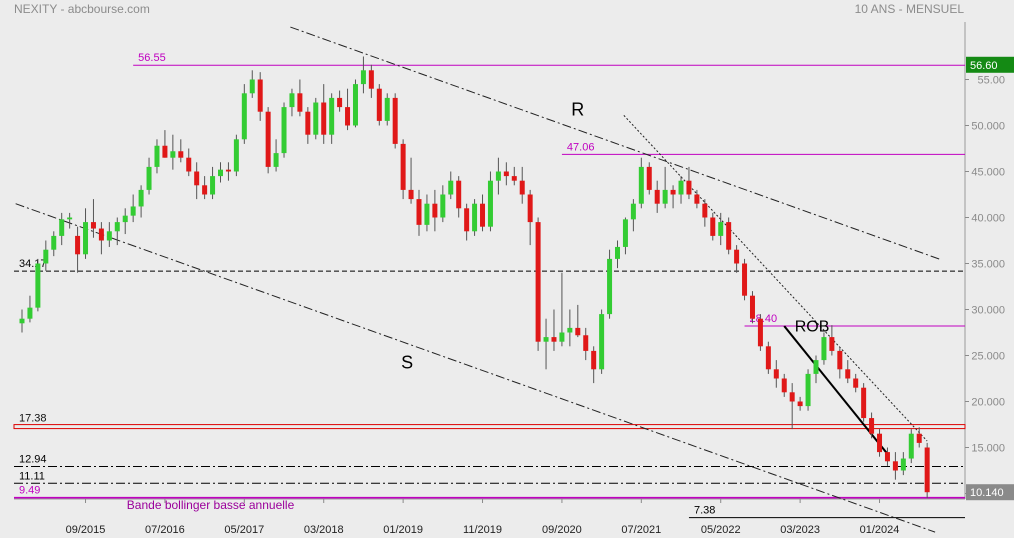 Image resolution: width=1014 pixels, height=538 pixels. Describe the element at coordinates (244, 530) in the screenshot. I see `x-tick-label: 05/2017` at that location.